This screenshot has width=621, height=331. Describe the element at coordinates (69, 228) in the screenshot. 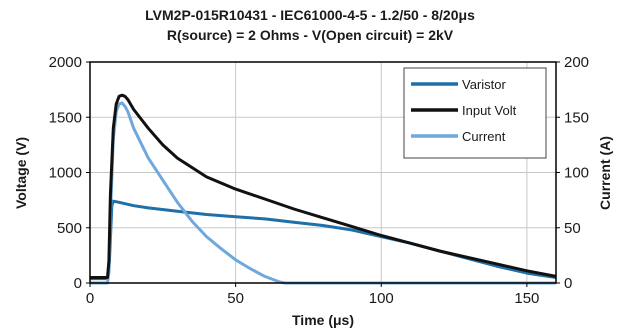

I see `y-tick-label: 500` at that location.